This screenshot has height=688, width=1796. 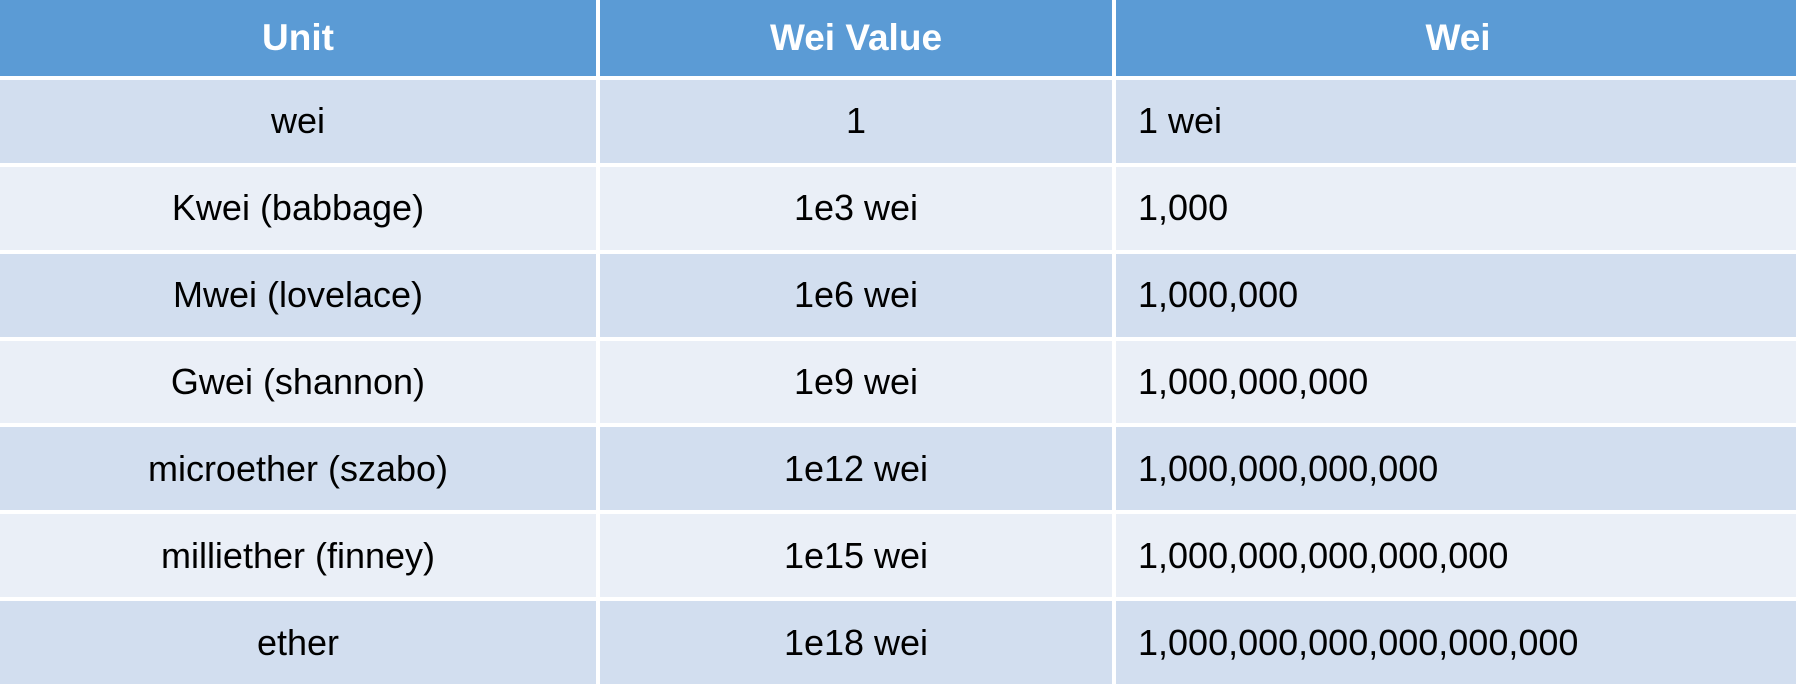 What do you see at coordinates (1456, 382) in the screenshot?
I see `cell-wei: 1,000,000,000` at bounding box center [1456, 382].